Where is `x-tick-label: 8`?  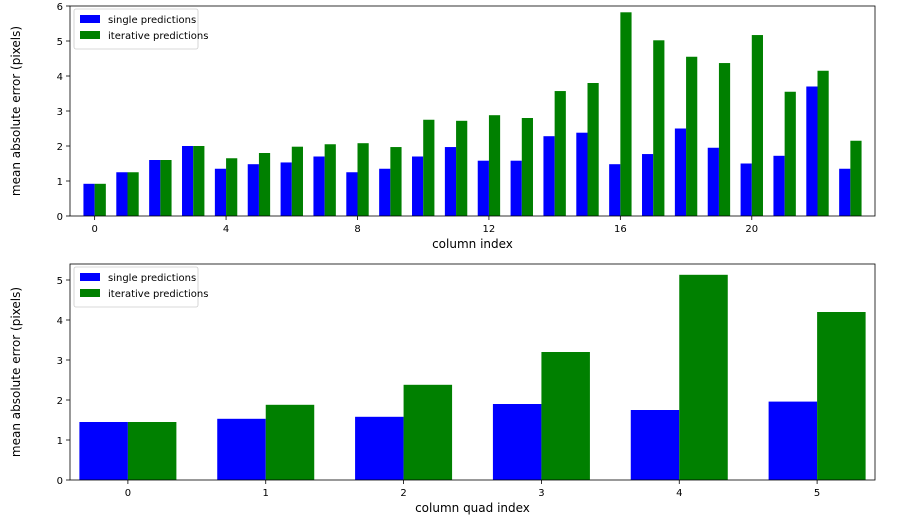 x-tick-label: 8 is located at coordinates (357, 229).